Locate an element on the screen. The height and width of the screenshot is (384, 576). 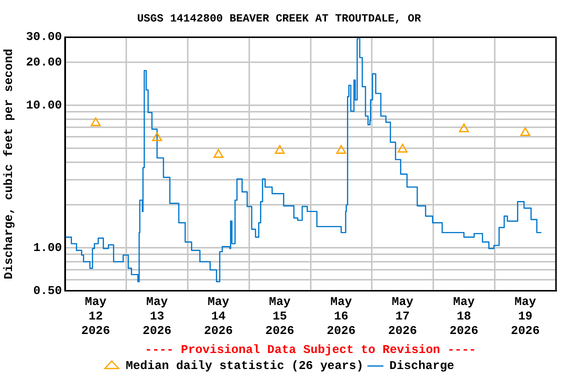
y-tick-label: 10.00 is located at coordinates (44, 105).